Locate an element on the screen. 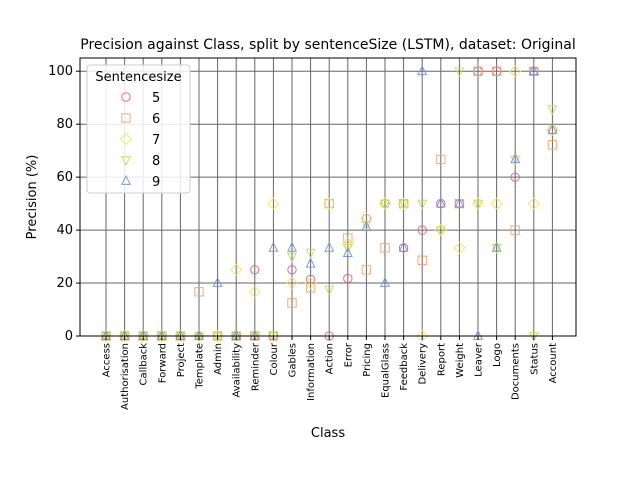 This screenshot has width=640, height=480. x-tick-label: Documents is located at coordinates (516, 371).